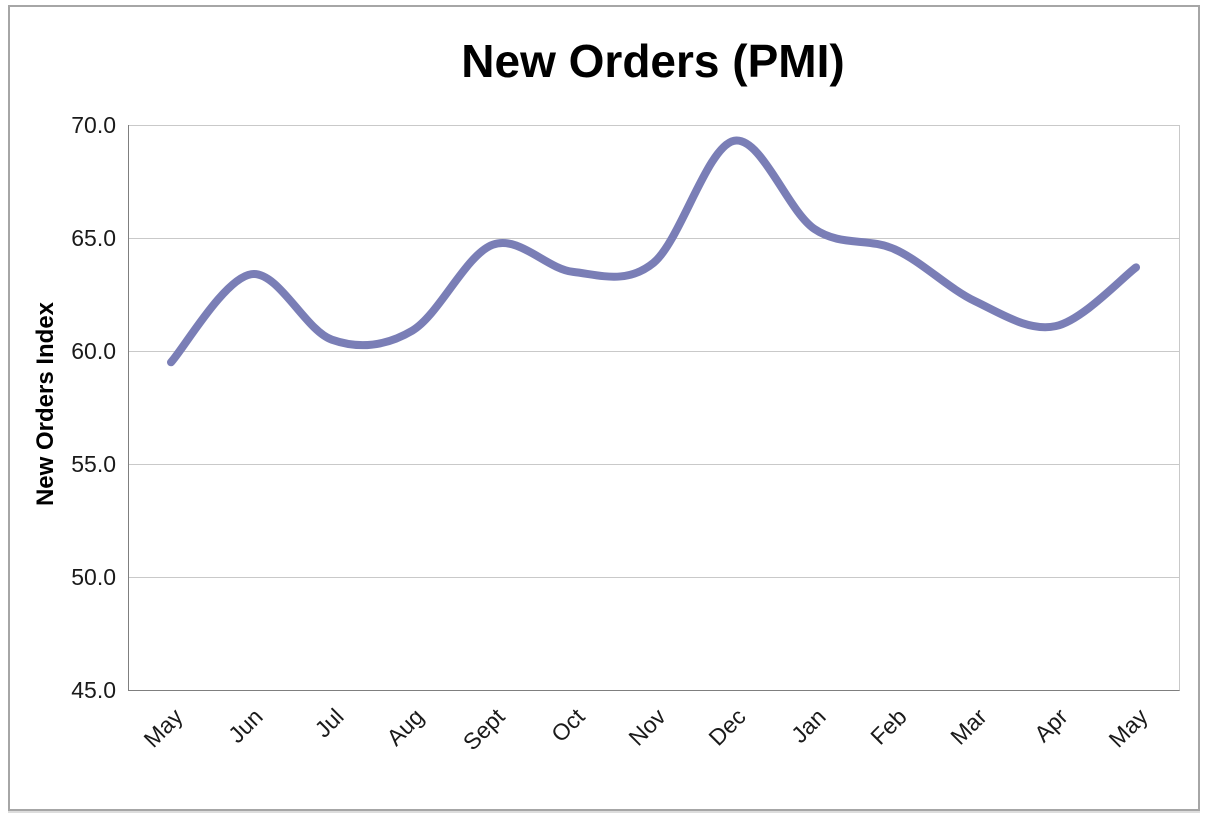 This screenshot has height=823, width=1210. Describe the element at coordinates (93, 690) in the screenshot. I see `y-tick-label: 45.0` at that location.